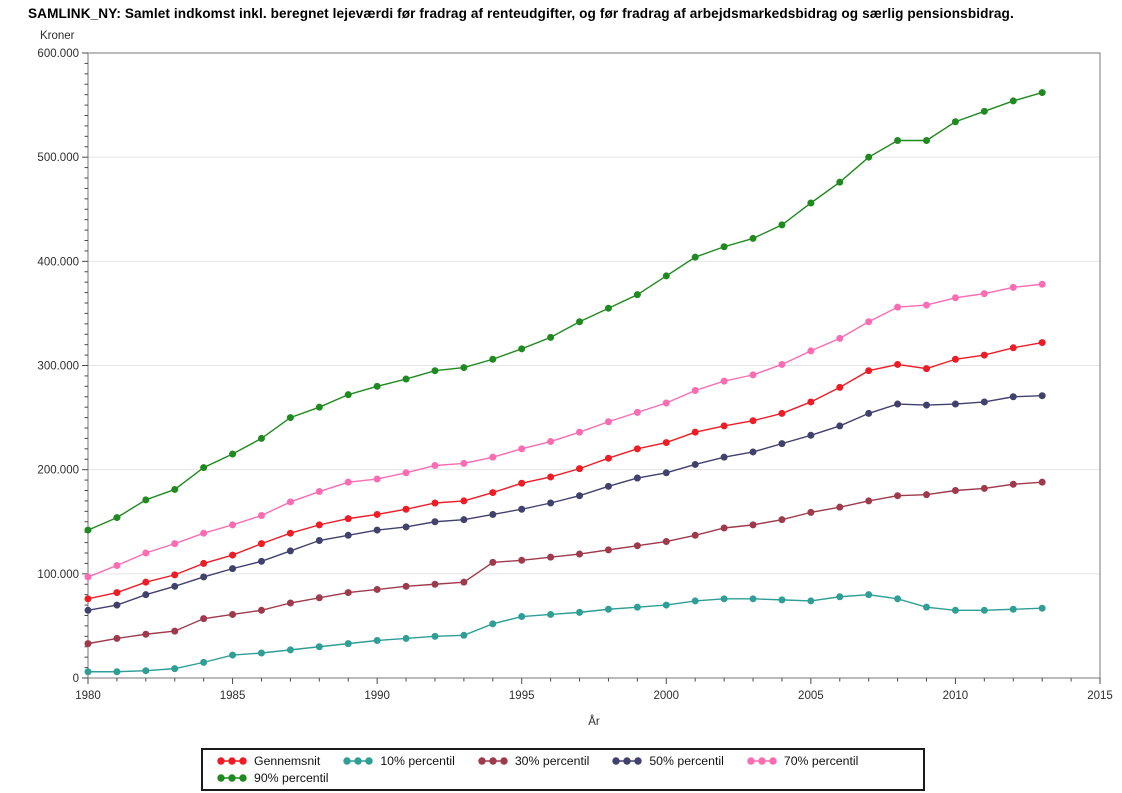 The height and width of the screenshot is (793, 1122). What do you see at coordinates (58, 575) in the screenshot?
I see `y-tick-label: 100.000` at bounding box center [58, 575].